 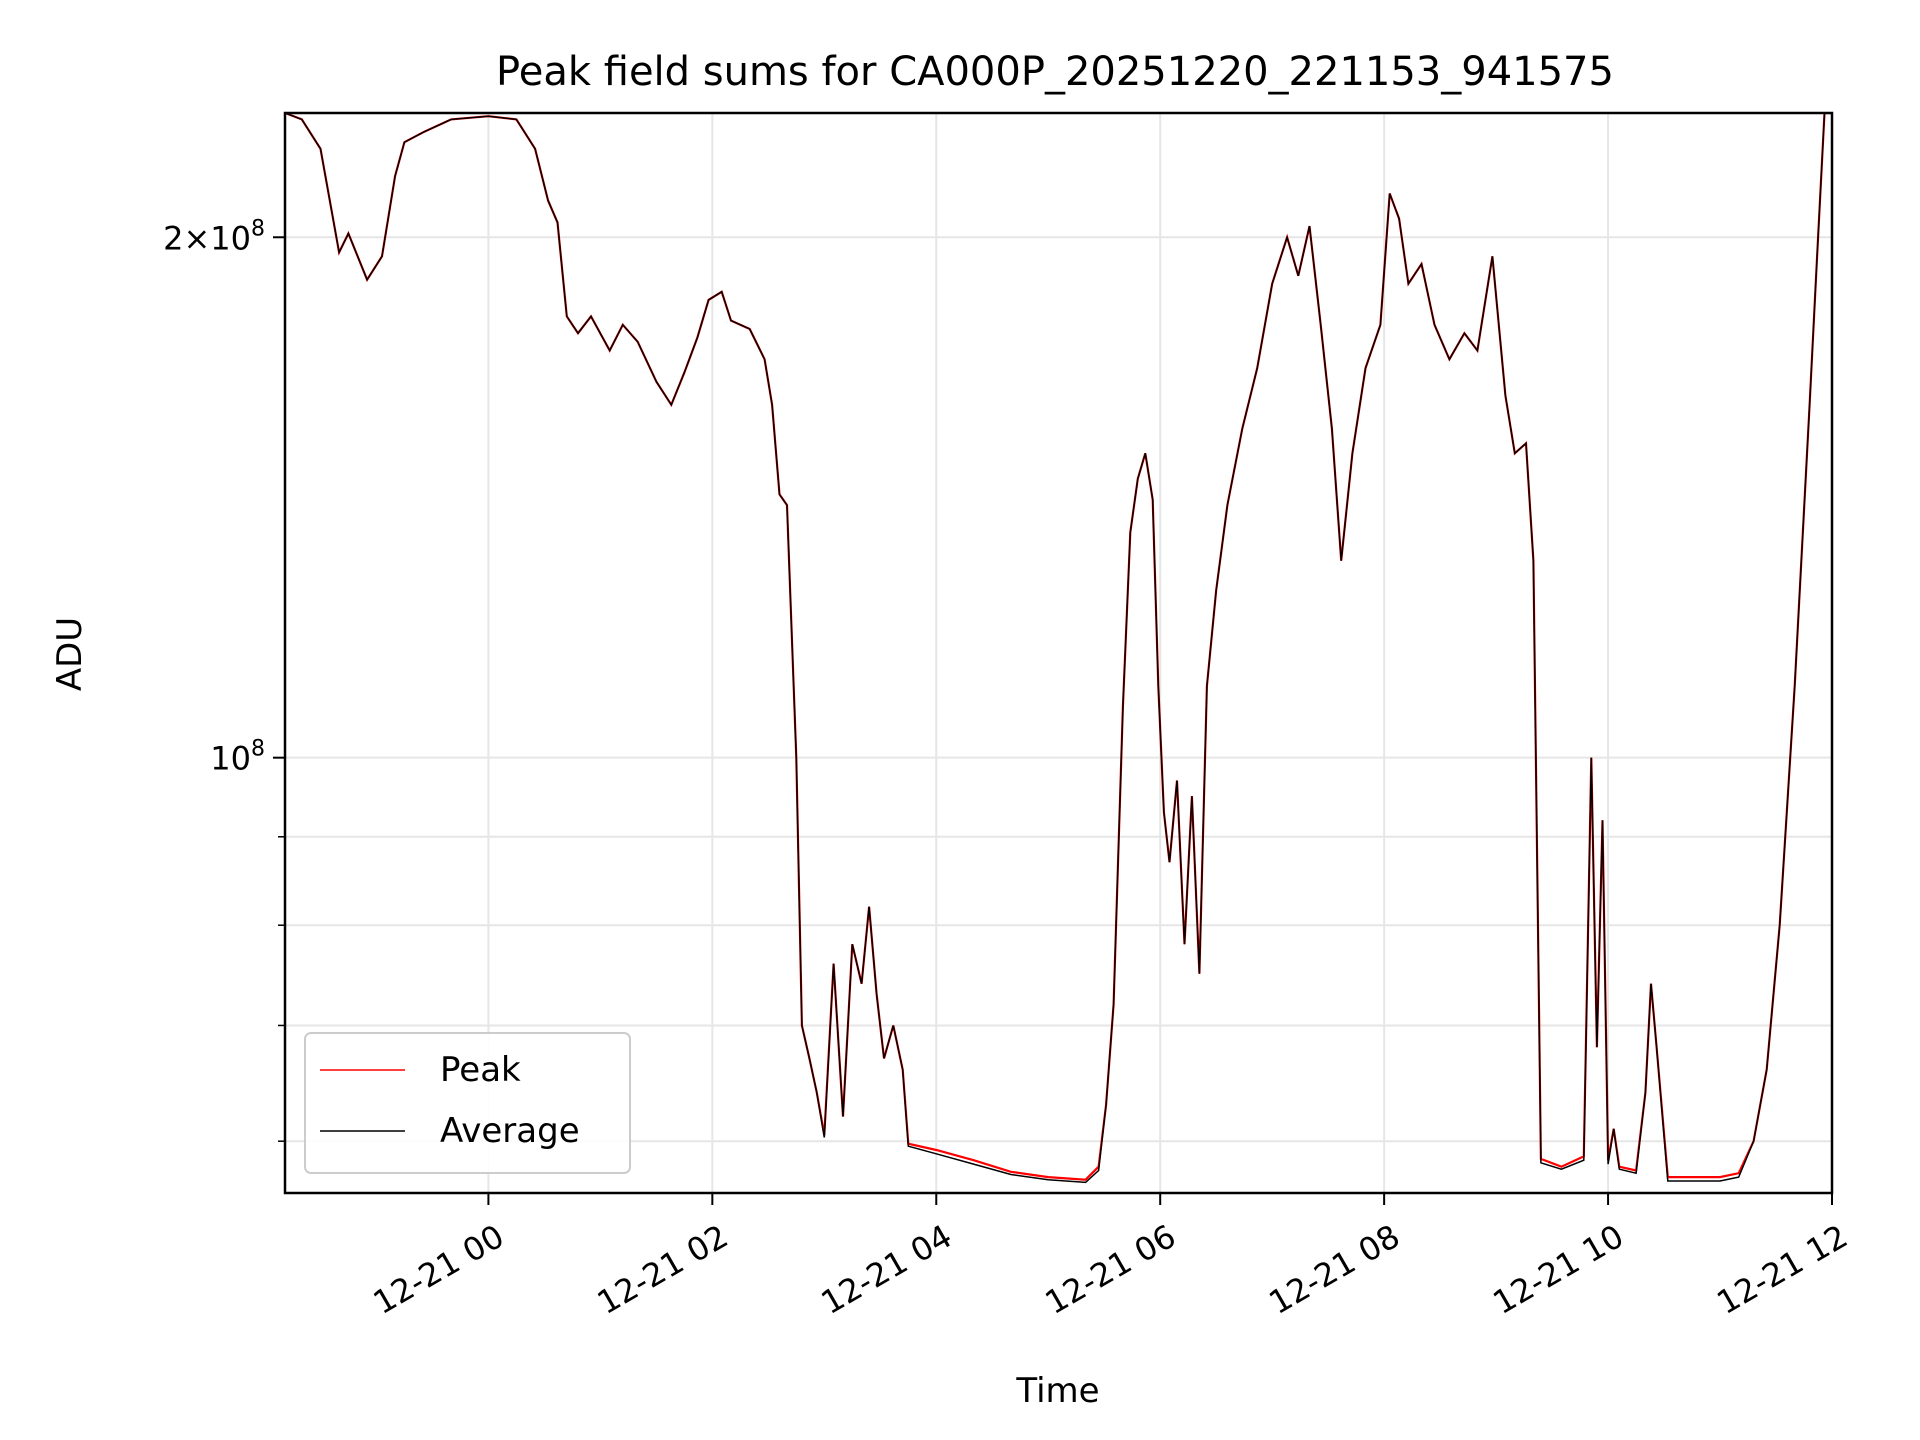 What do you see at coordinates (214, 236) in the screenshot?
I see `y-tick-label: 2×108` at bounding box center [214, 236].